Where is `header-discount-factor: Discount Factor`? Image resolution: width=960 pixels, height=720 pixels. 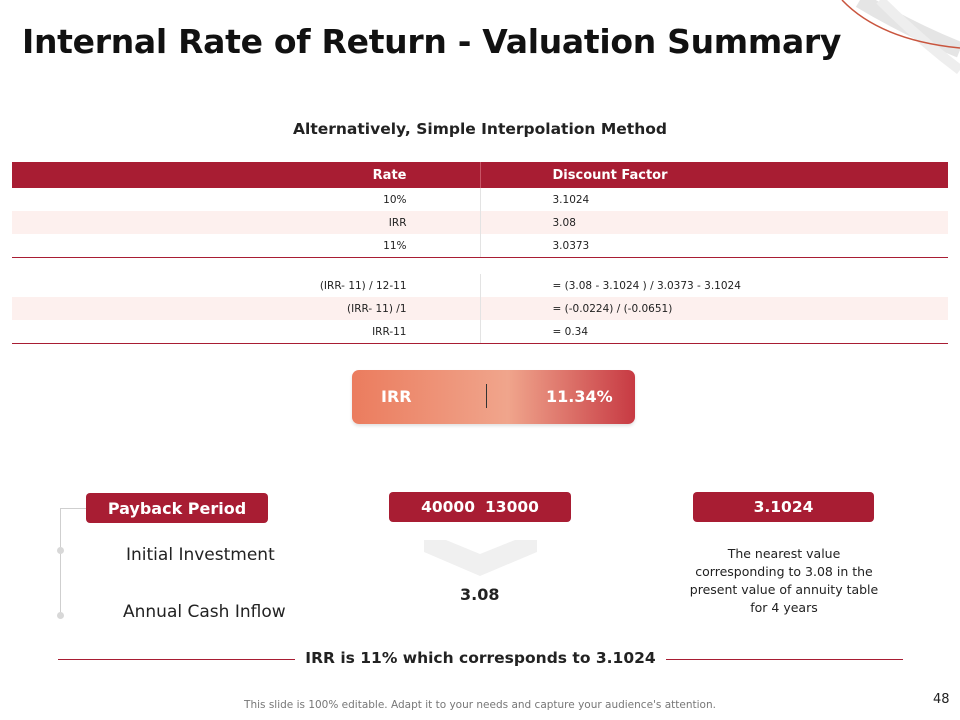
header-discount-factor: Discount Factor is located at coordinates (714, 175).